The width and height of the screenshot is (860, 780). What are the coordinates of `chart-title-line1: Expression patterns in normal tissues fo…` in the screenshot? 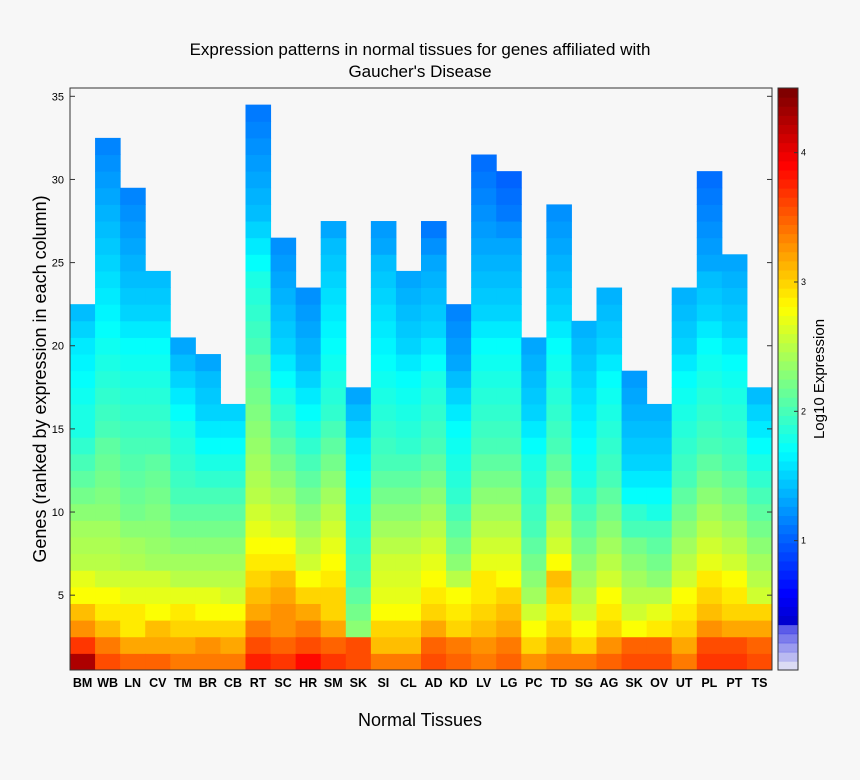 It's located at (420, 49).